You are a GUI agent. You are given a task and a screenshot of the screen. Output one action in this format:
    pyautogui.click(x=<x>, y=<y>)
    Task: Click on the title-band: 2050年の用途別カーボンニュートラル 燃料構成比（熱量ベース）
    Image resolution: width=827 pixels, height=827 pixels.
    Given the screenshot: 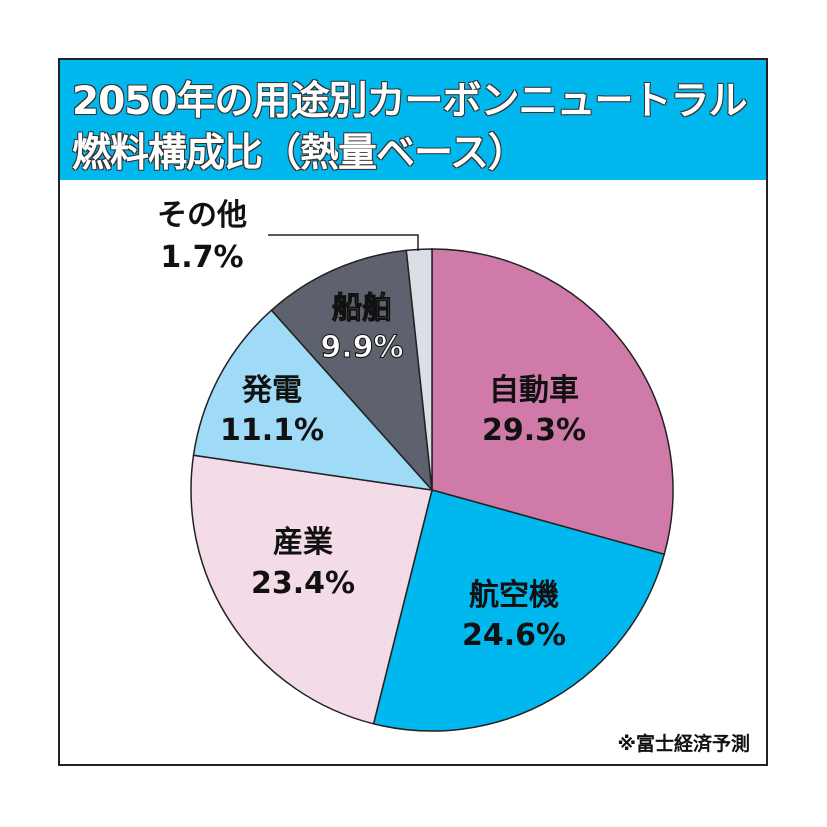 What is the action you would take?
    pyautogui.click(x=413, y=120)
    